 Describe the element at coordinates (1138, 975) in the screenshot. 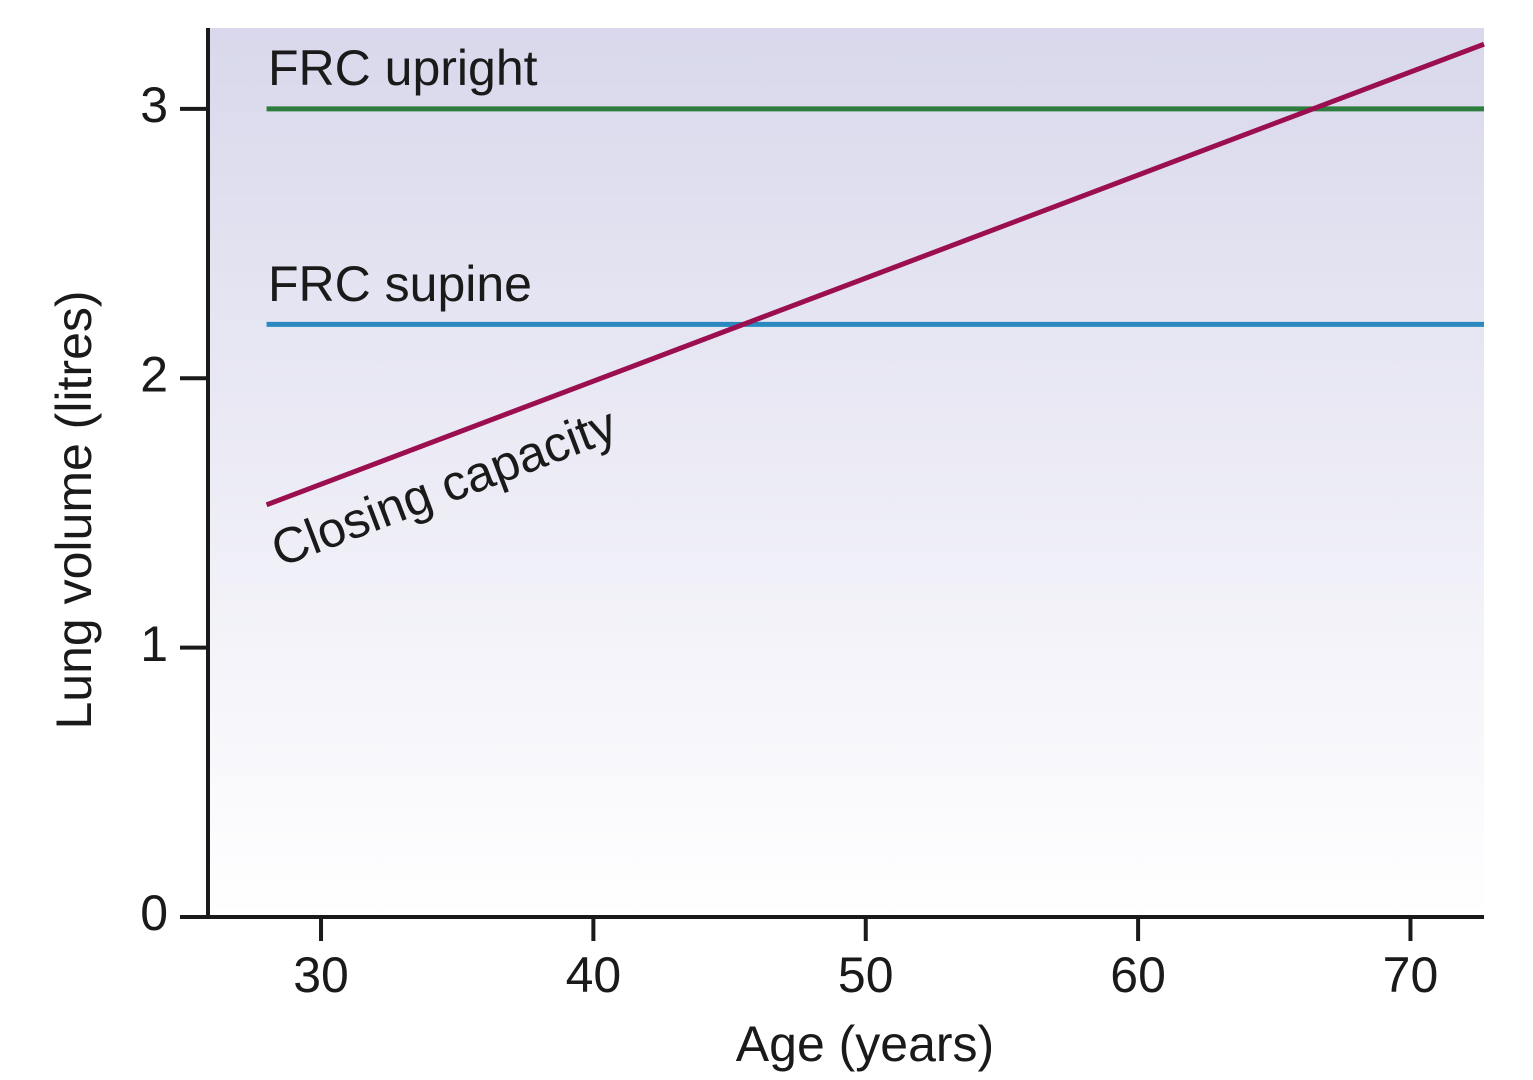

I see `x-tick-label: 60` at that location.